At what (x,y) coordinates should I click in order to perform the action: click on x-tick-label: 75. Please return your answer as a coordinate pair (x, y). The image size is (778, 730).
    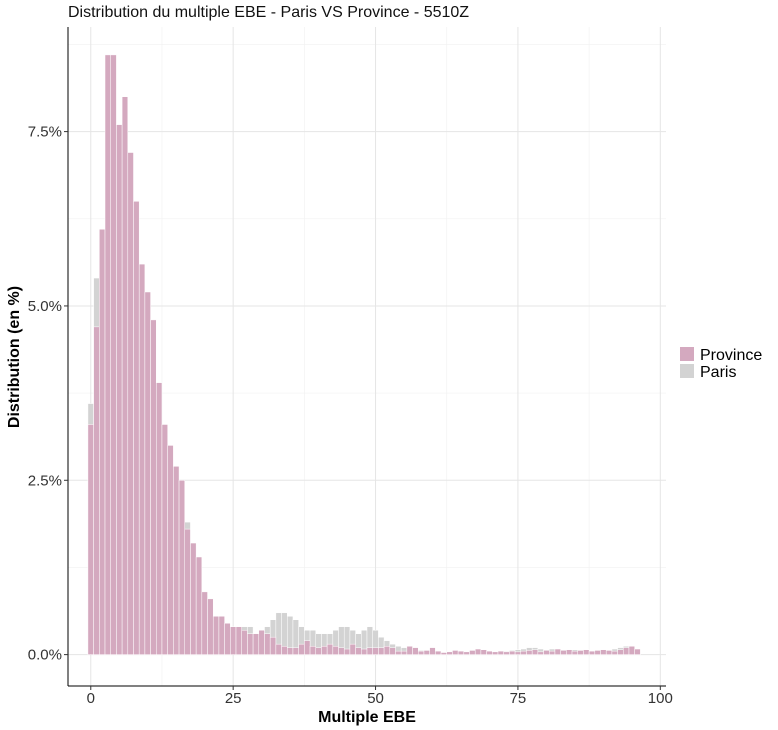
    Looking at the image, I should click on (518, 698).